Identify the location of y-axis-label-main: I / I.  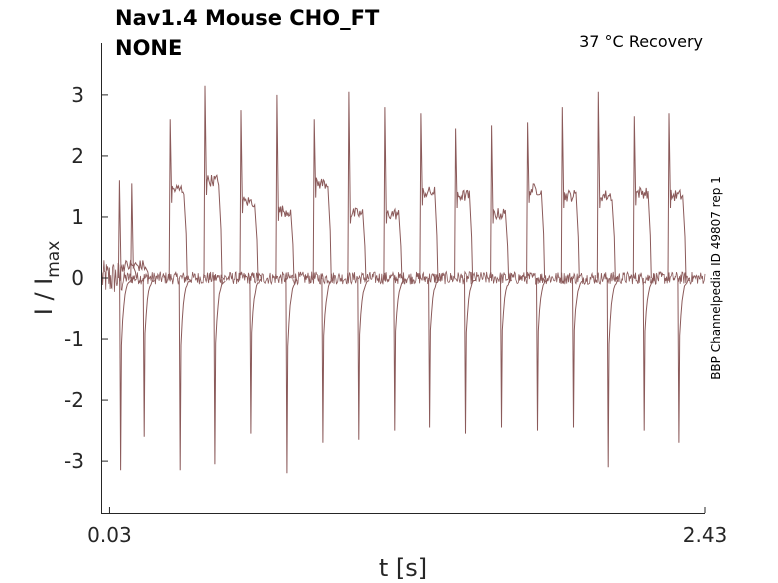
(44, 297).